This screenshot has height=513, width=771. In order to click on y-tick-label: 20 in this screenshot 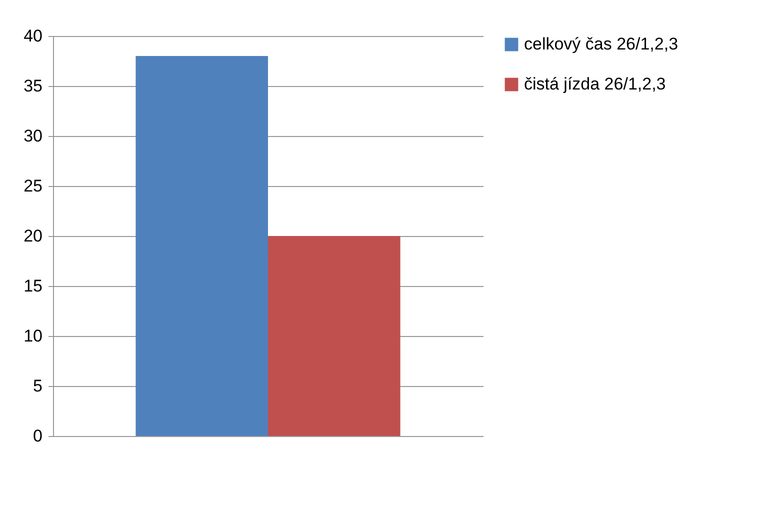, I will do `click(33, 236)`.